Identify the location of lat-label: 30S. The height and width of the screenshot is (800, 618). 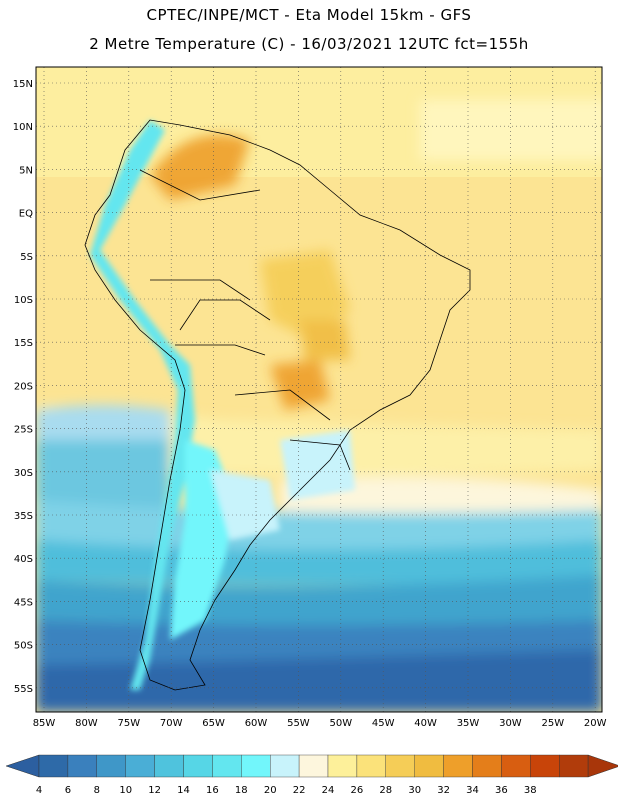
(23, 473).